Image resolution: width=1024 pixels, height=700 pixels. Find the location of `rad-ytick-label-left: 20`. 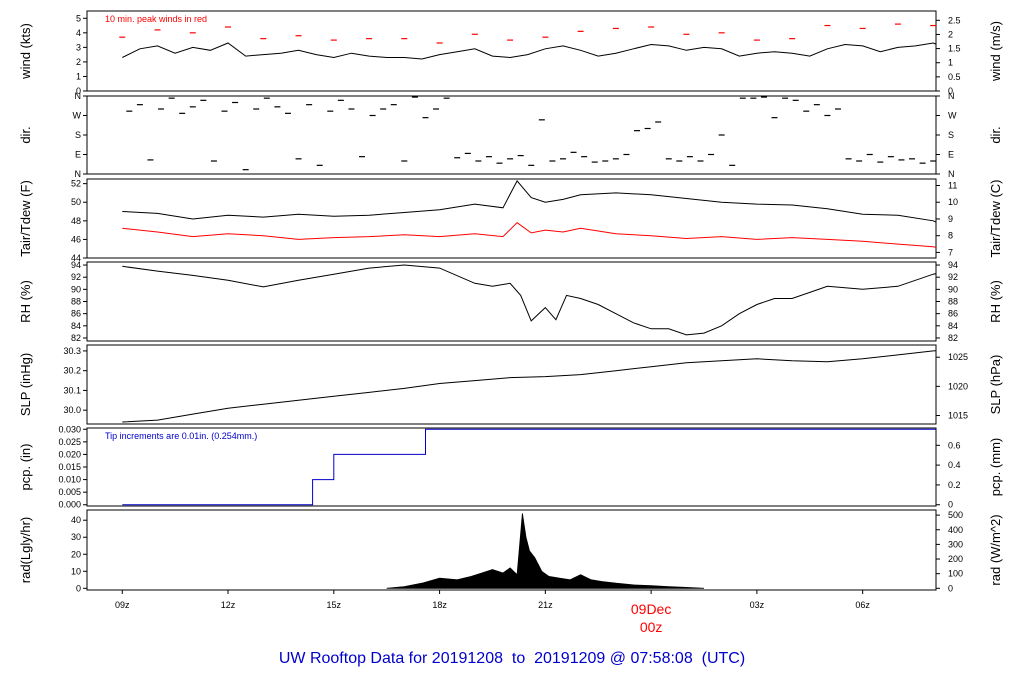

rad-ytick-label-left: 20 is located at coordinates (76, 554).